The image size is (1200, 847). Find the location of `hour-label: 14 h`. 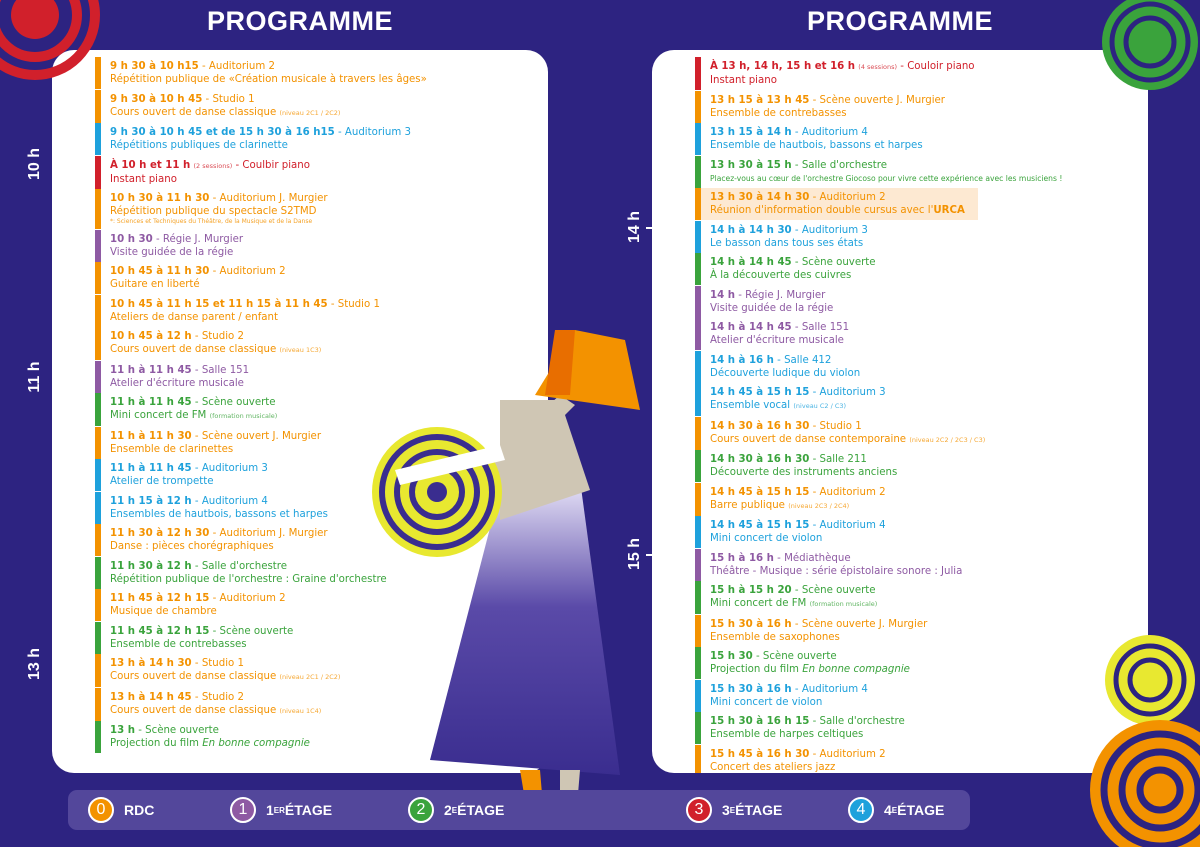

hour-label: 14 h is located at coordinates (634, 227).